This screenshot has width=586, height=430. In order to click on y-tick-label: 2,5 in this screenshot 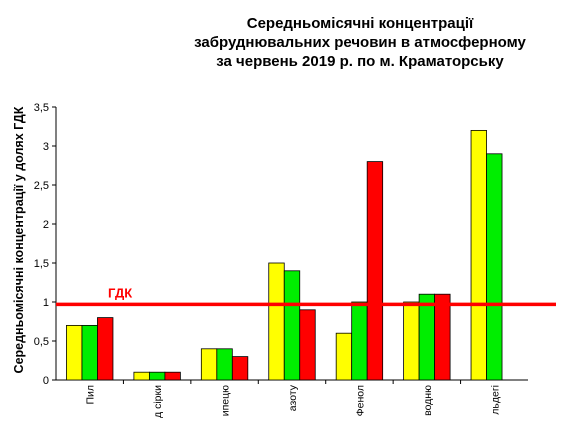, I will do `click(41, 186)`.